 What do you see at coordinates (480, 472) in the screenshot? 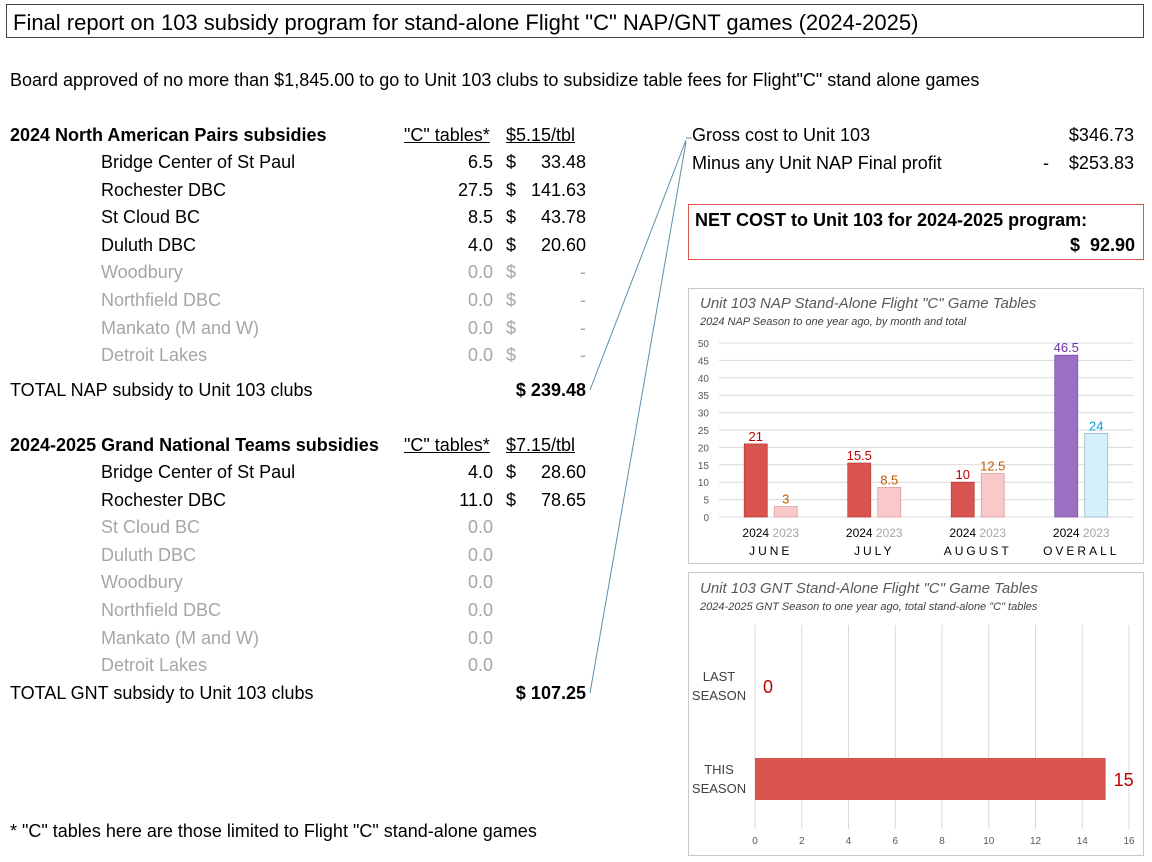
I see `gnt-tables: 4.0` at bounding box center [480, 472].